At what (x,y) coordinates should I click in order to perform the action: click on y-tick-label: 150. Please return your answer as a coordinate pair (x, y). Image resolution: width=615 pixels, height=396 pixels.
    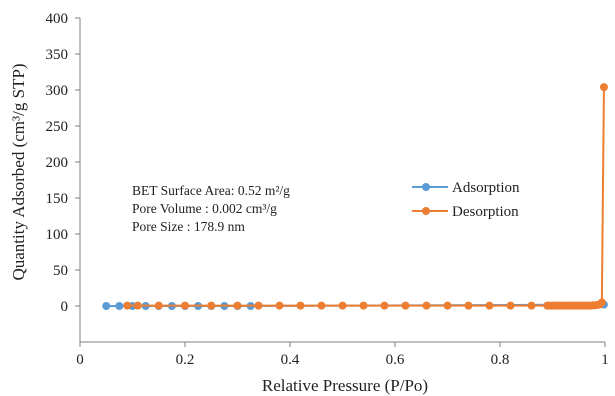
    Looking at the image, I should click on (57, 199).